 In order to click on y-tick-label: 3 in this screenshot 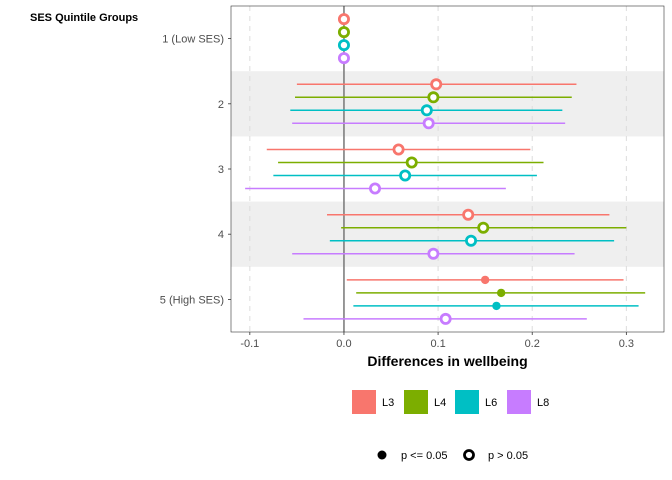, I will do `click(221, 170)`.